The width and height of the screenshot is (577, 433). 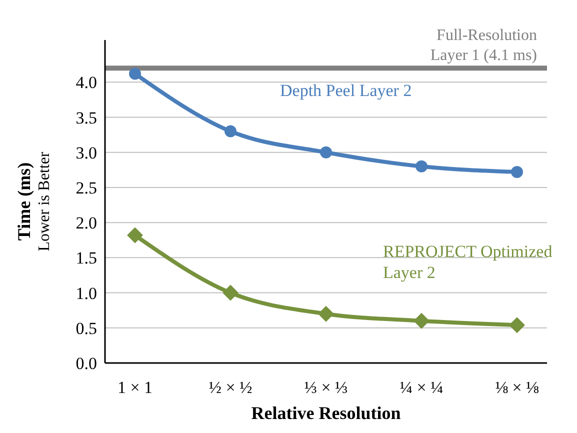 What do you see at coordinates (86, 188) in the screenshot?
I see `y-tick-label: 2.5` at bounding box center [86, 188].